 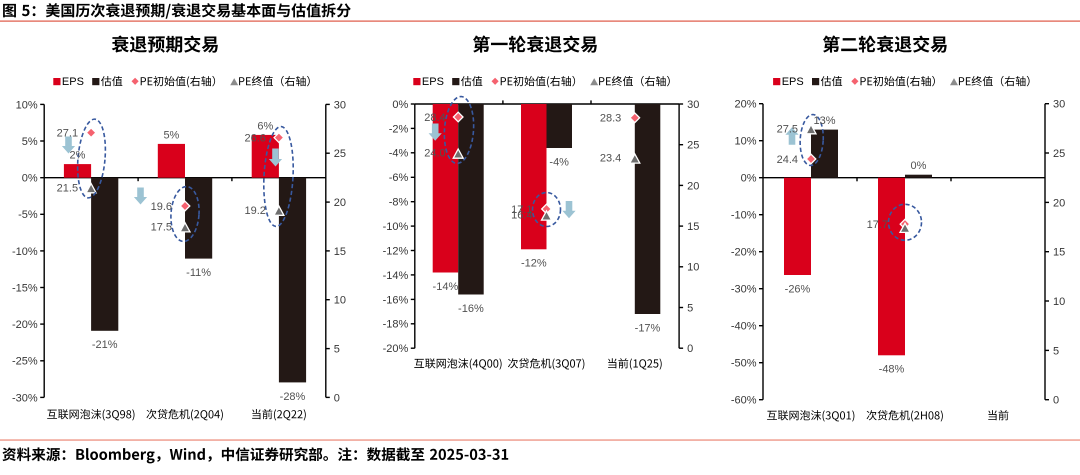 I want to click on svg-text: 28.4, so click(x=434, y=118).